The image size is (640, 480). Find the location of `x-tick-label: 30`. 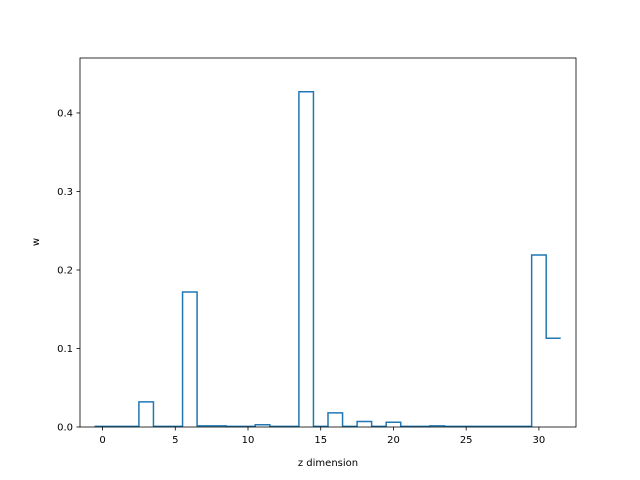

x-tick-label: 30 is located at coordinates (539, 440).